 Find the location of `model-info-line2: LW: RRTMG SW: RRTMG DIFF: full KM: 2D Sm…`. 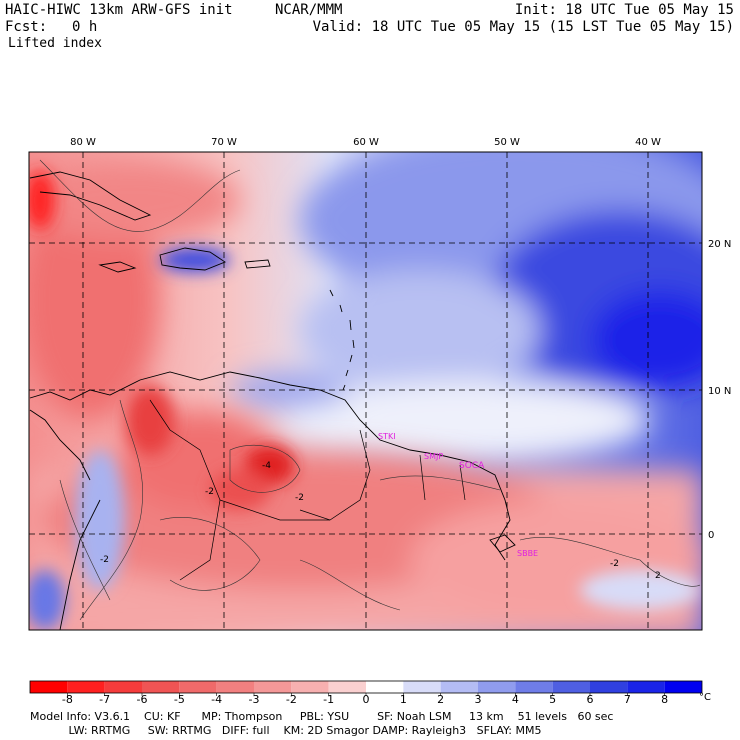

model-info-line2: LW: RRTMG SW: RRTMG DIFF: full KM: 2D Sm… is located at coordinates (286, 730).